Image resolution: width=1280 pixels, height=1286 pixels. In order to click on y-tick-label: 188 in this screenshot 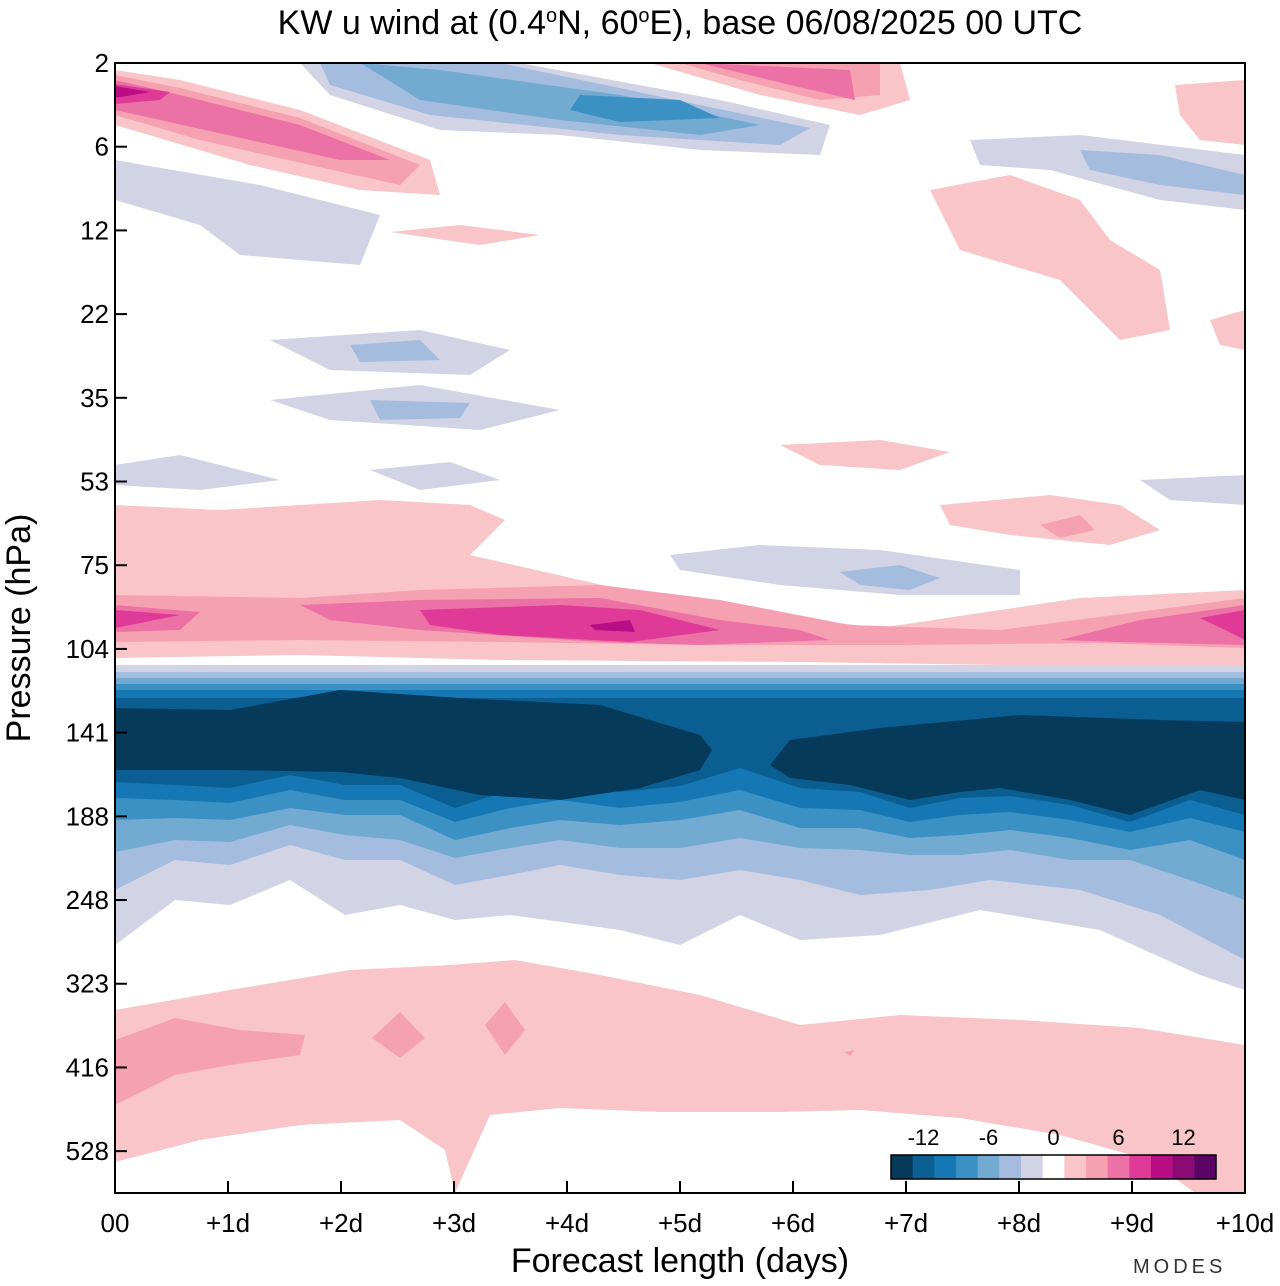, I will do `click(87, 816)`.